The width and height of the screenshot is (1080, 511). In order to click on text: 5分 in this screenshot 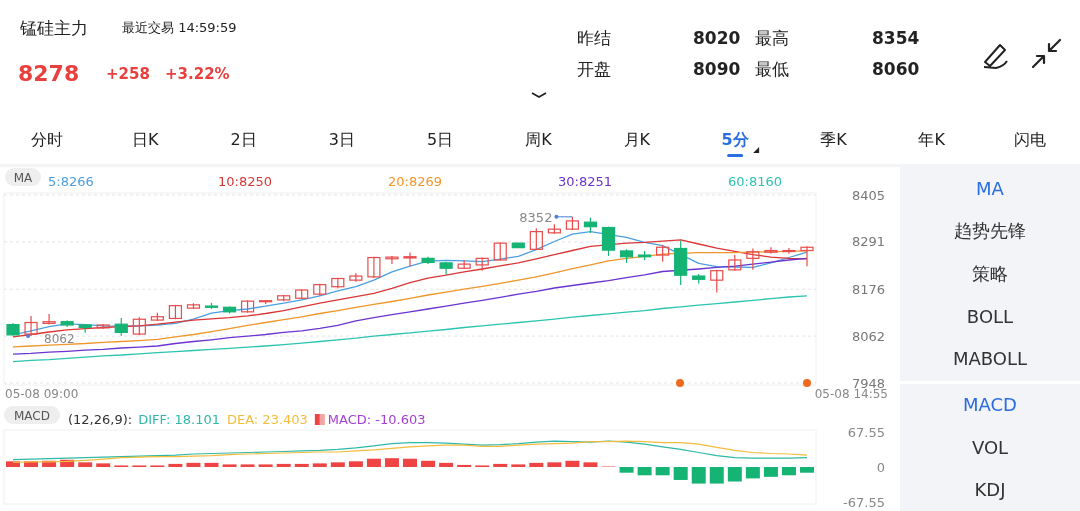, I will do `click(735, 139)`.